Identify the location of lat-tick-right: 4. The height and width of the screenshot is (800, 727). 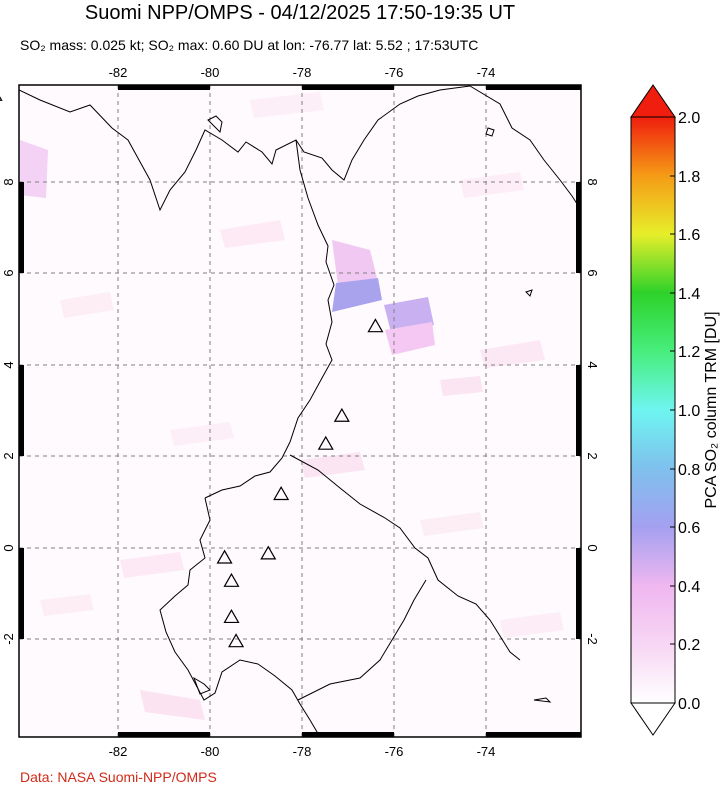
(592, 364).